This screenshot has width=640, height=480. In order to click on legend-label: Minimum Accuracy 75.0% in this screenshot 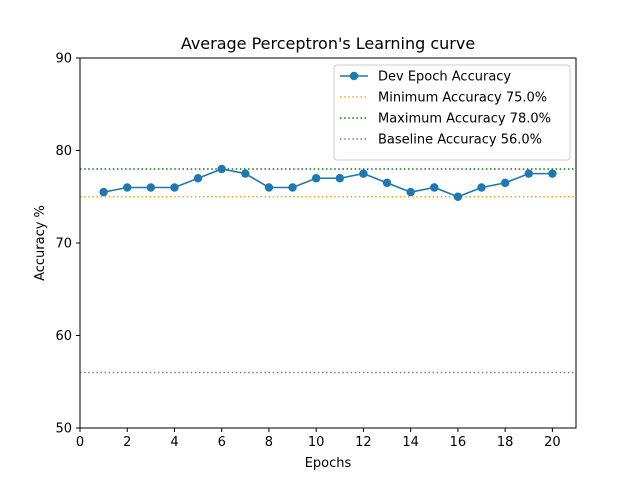, I will do `click(462, 98)`.